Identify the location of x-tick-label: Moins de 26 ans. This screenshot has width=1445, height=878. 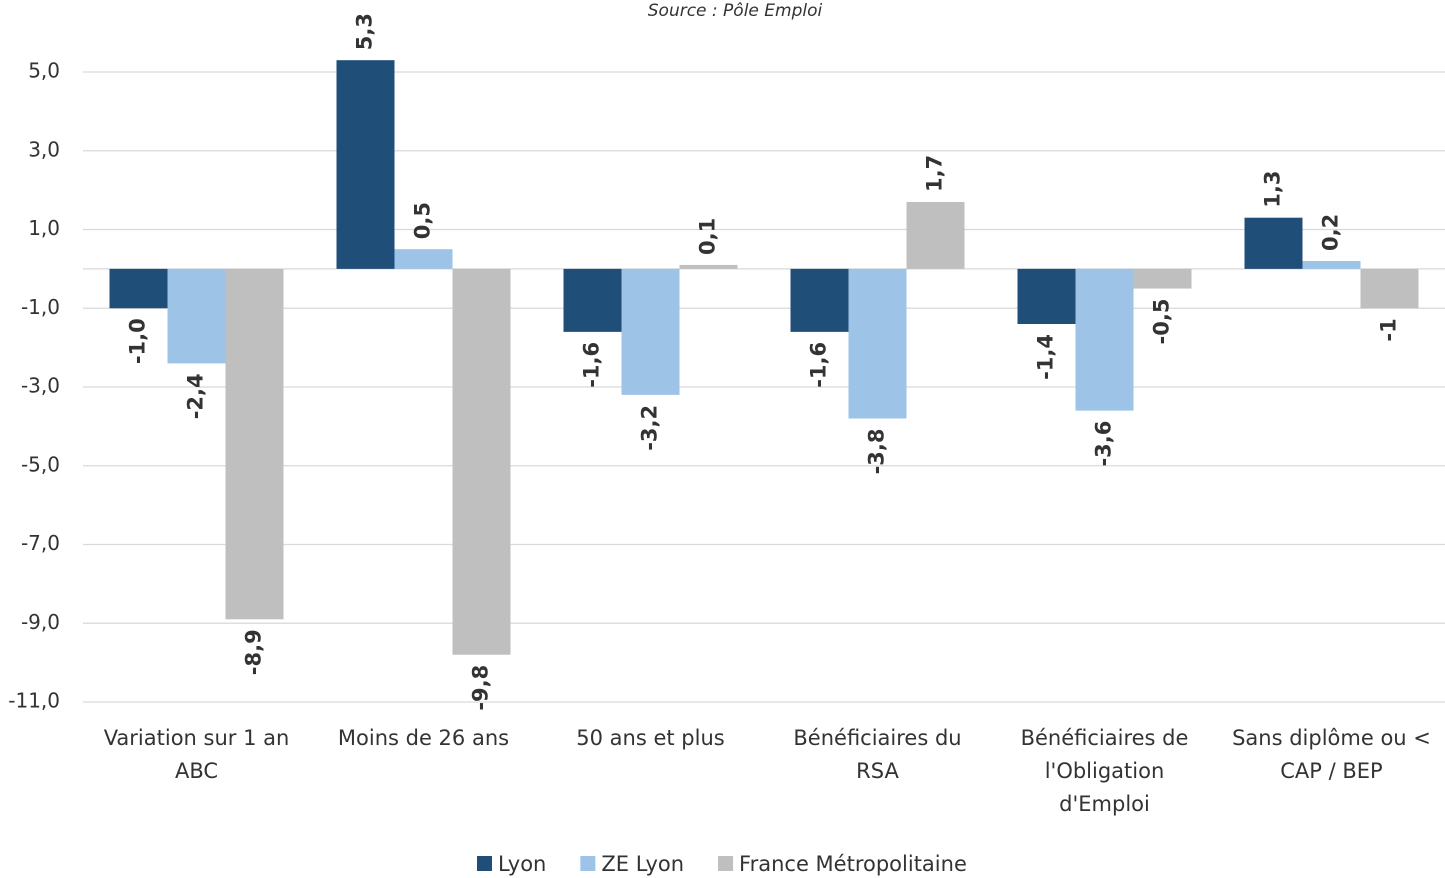
(423, 738).